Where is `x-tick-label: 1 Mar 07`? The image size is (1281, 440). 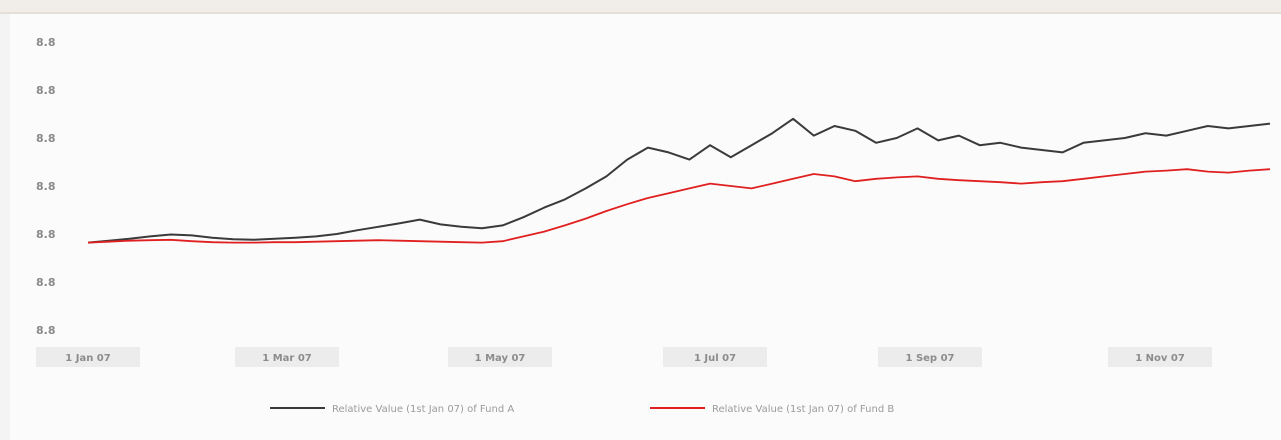
x-tick-label: 1 Mar 07 is located at coordinates (287, 358).